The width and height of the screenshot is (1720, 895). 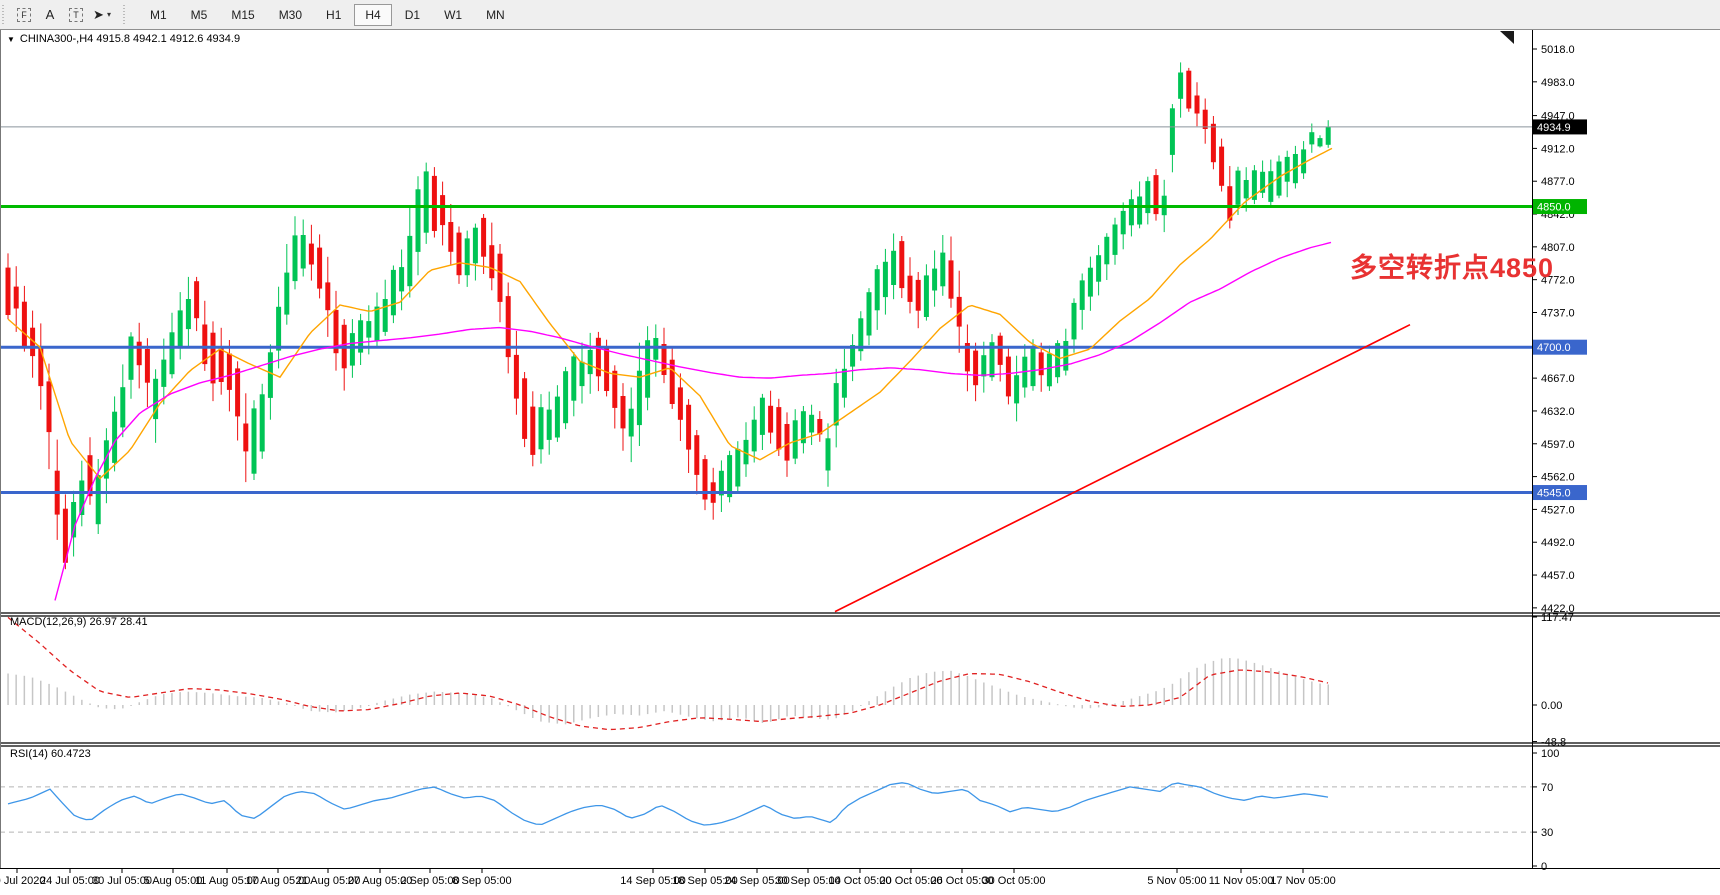 What do you see at coordinates (4, 14) in the screenshot?
I see `toolbar-grip` at bounding box center [4, 14].